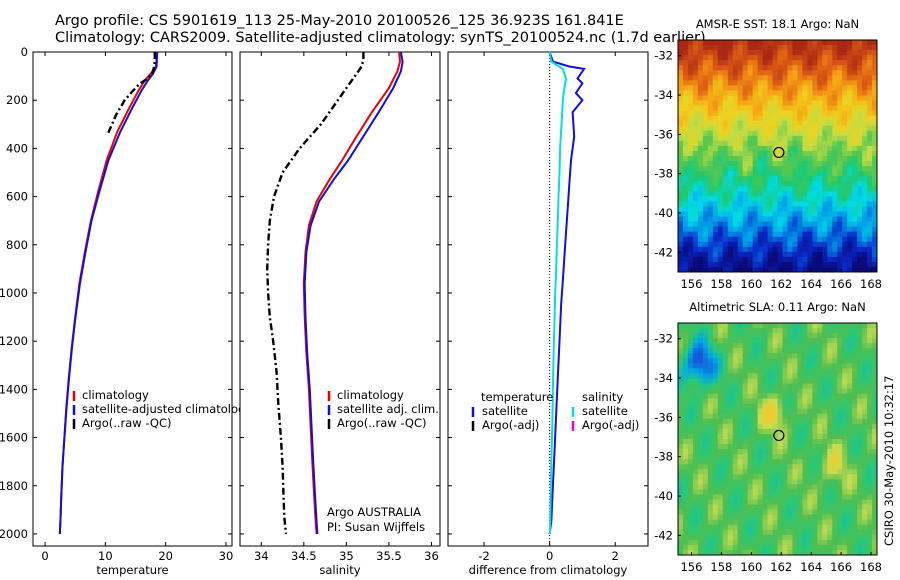 The width and height of the screenshot is (900, 580). I want to click on argo-position-marker, so click(779, 152).